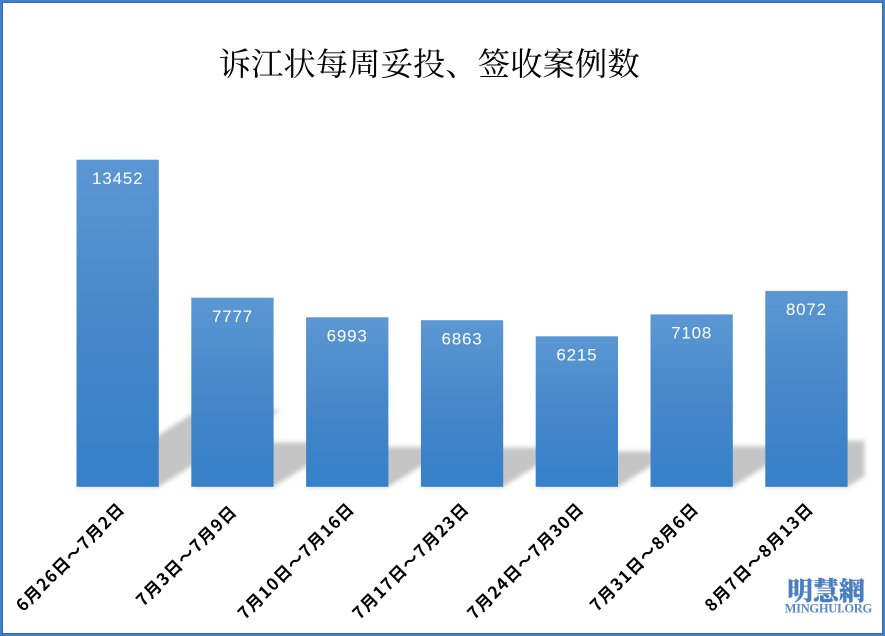  What do you see at coordinates (806, 309) in the screenshot?
I see `svg-text: 8072` at bounding box center [806, 309].